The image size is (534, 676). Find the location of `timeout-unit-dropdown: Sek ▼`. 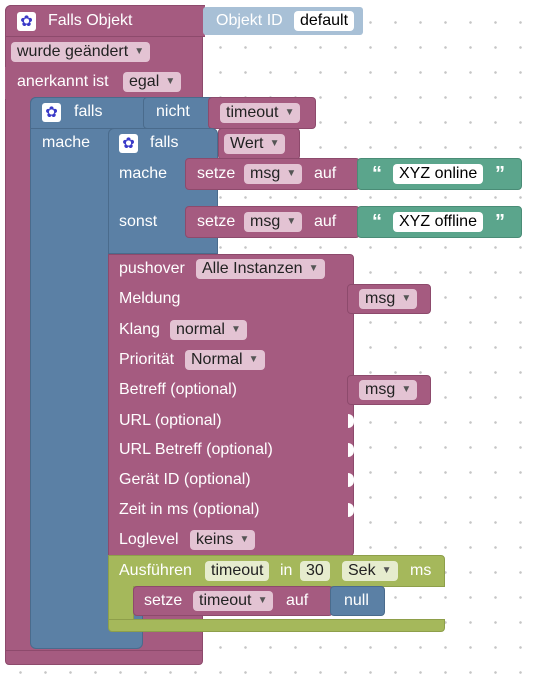

timeout-unit-dropdown: Sek ▼ is located at coordinates (370, 571).